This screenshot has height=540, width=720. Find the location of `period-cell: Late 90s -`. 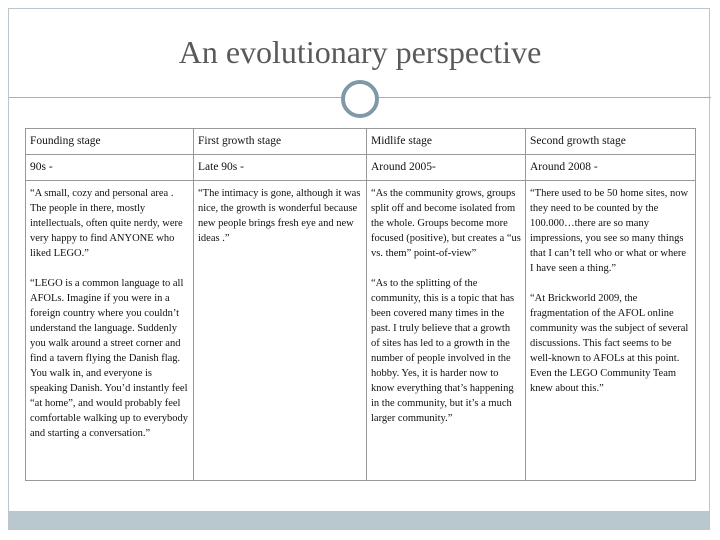

period-cell: Late 90s - is located at coordinates (280, 167).